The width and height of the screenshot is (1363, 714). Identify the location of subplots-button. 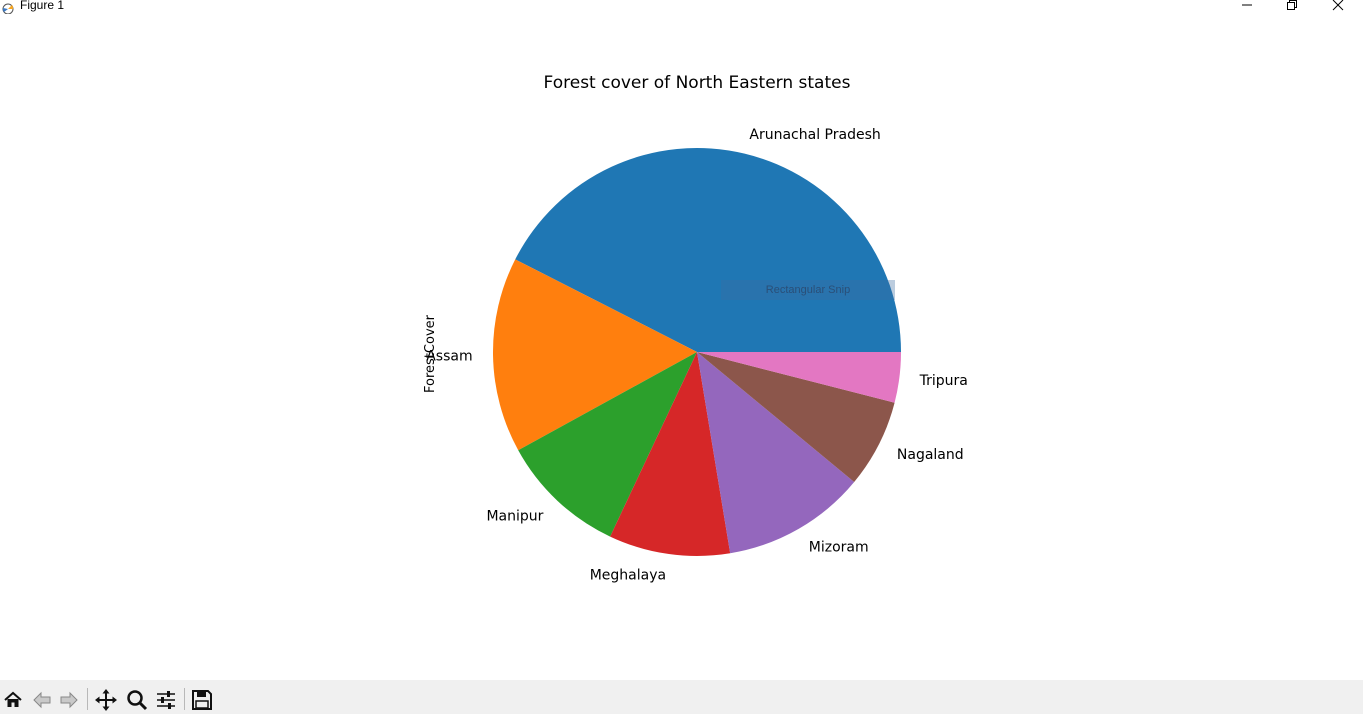
(166, 700).